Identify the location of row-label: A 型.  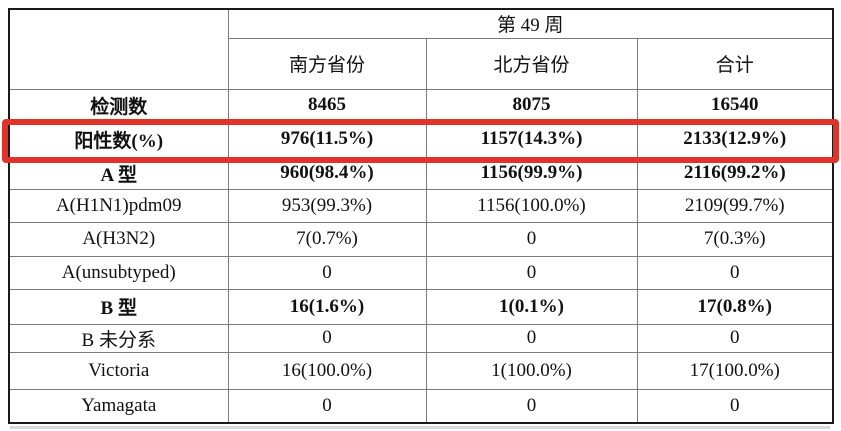
(118, 173).